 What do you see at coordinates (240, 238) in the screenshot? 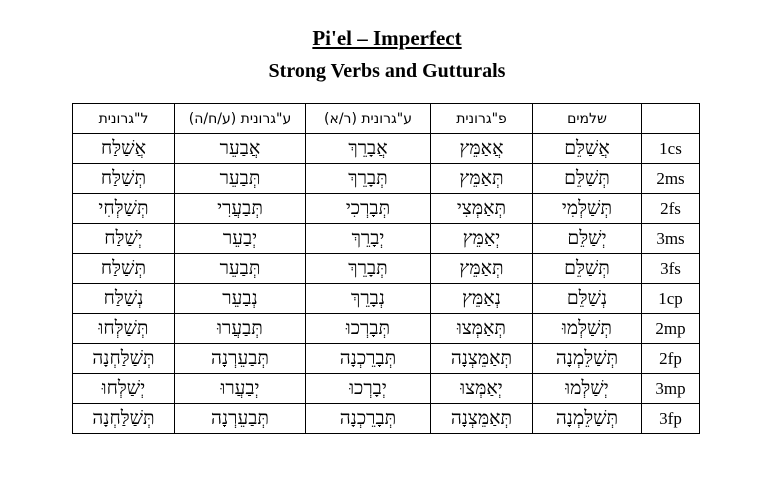
I see `form-ayin-guttural-ayin-het-he: יְבַעֵר` at bounding box center [240, 238].